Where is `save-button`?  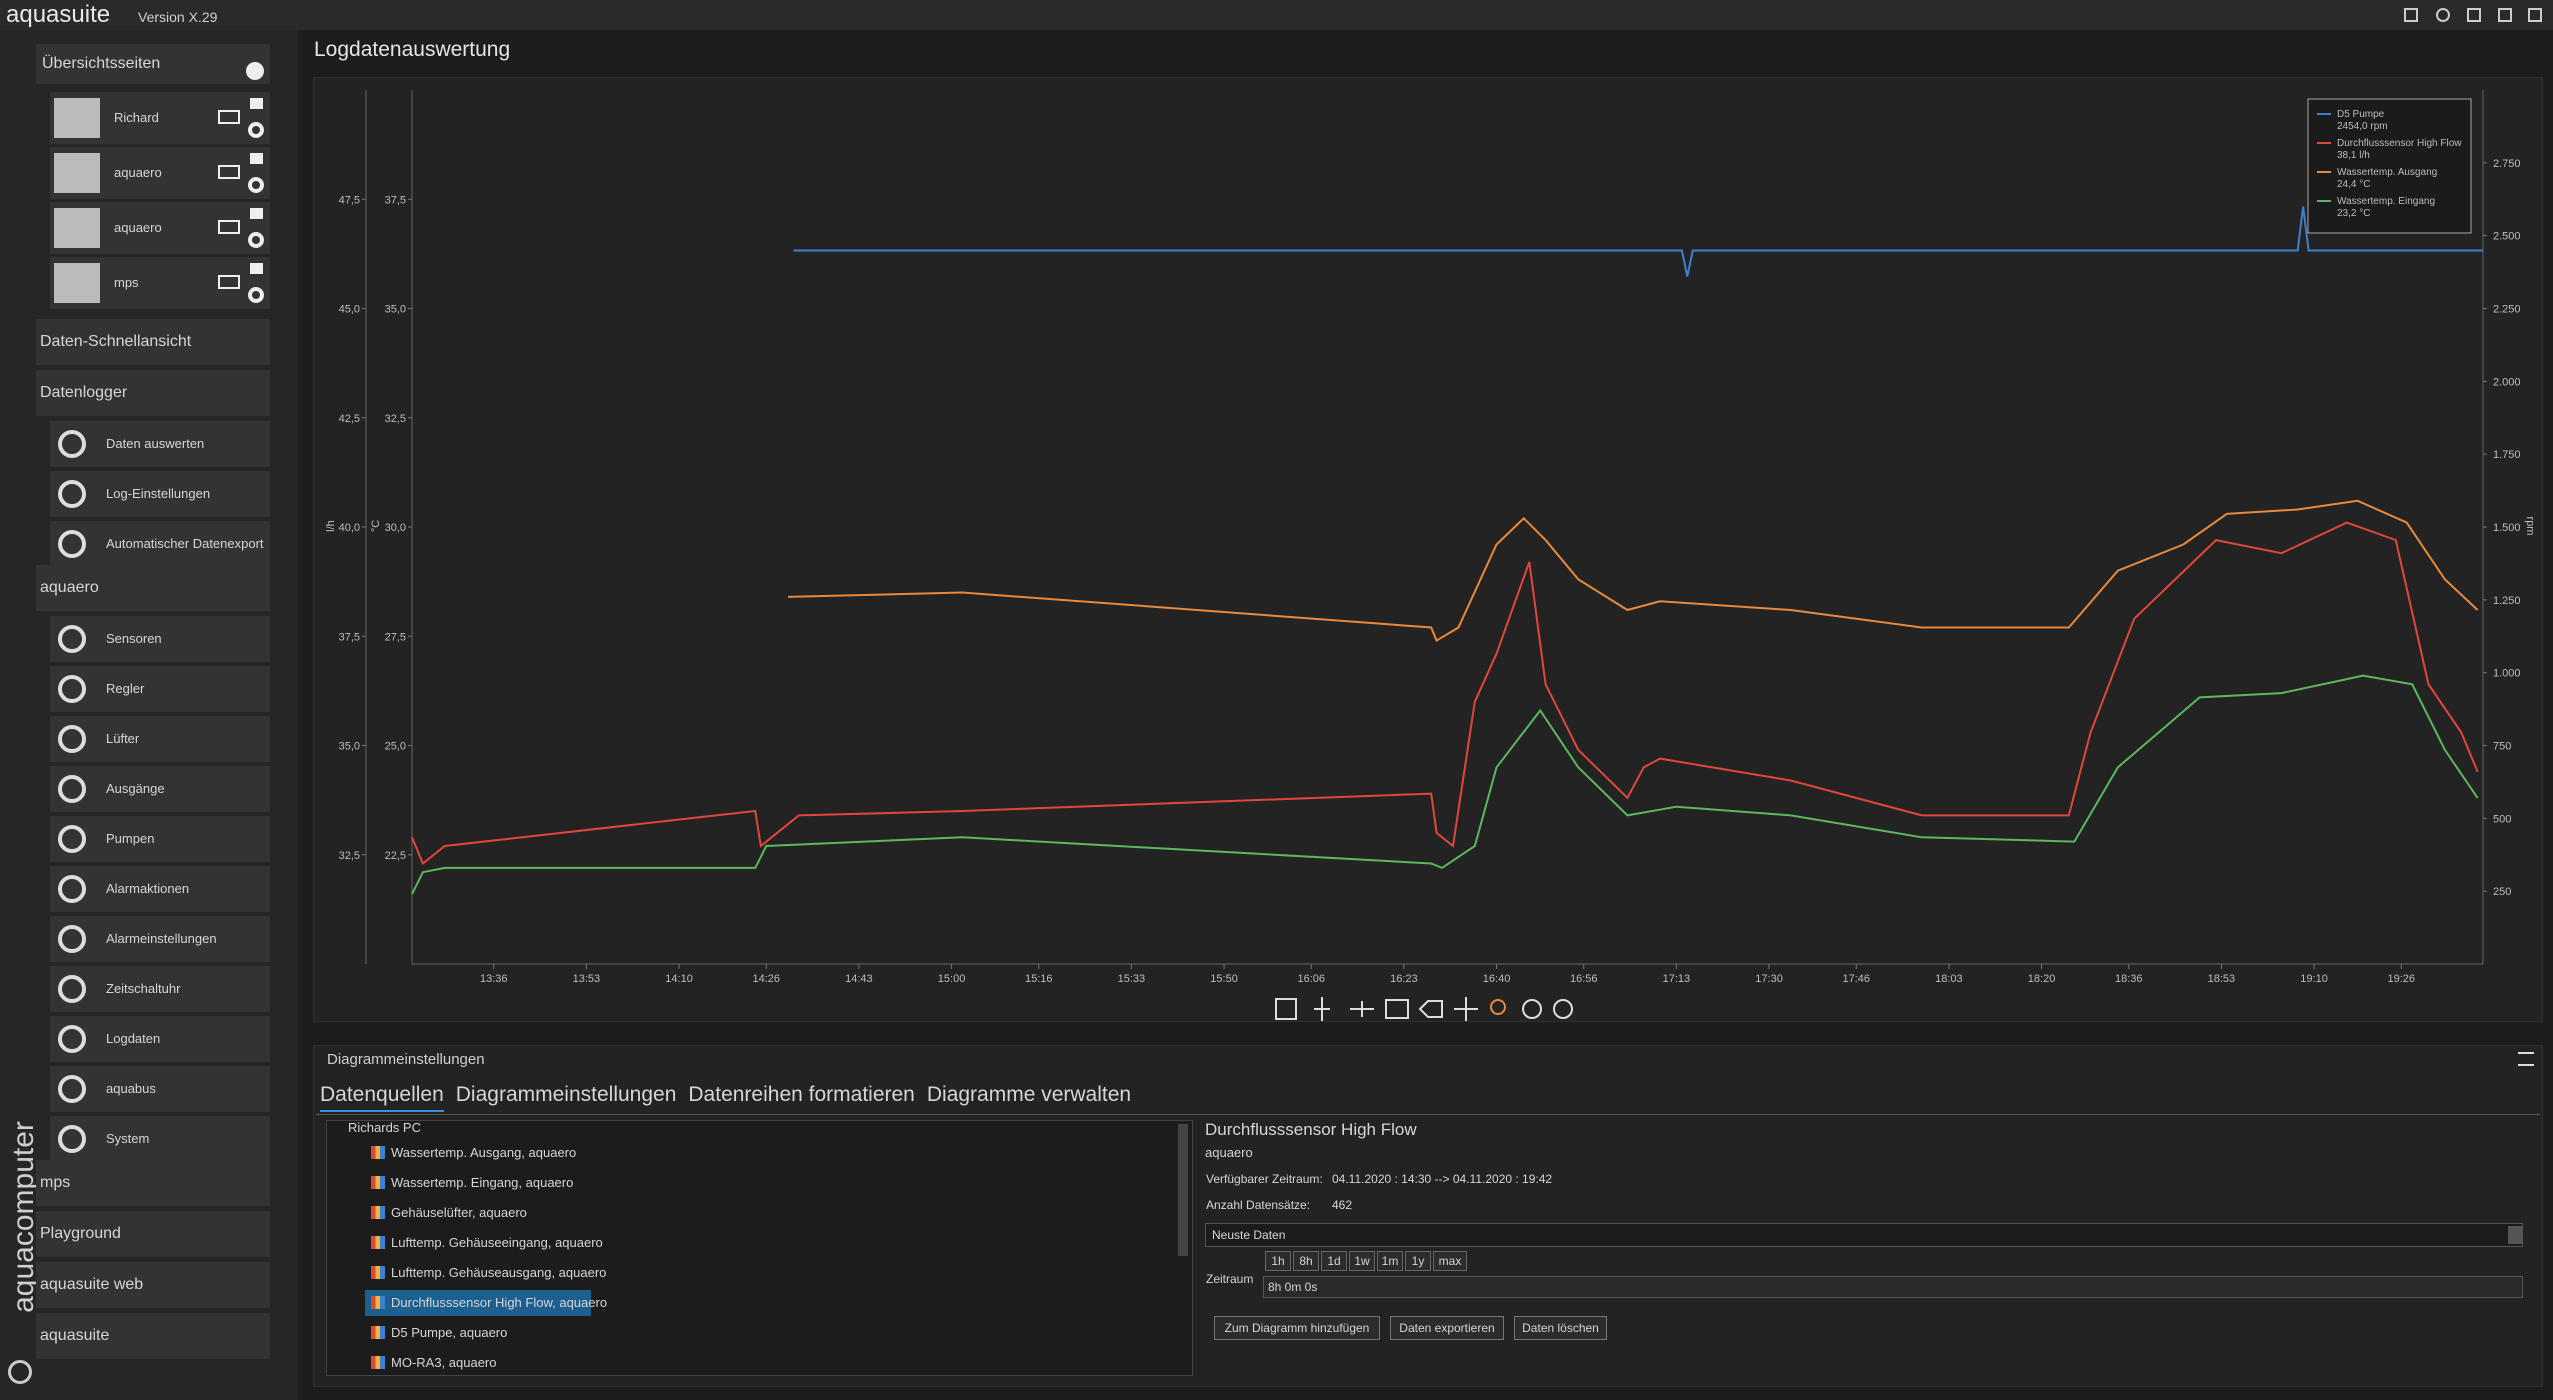 save-button is located at coordinates (1286, 1009).